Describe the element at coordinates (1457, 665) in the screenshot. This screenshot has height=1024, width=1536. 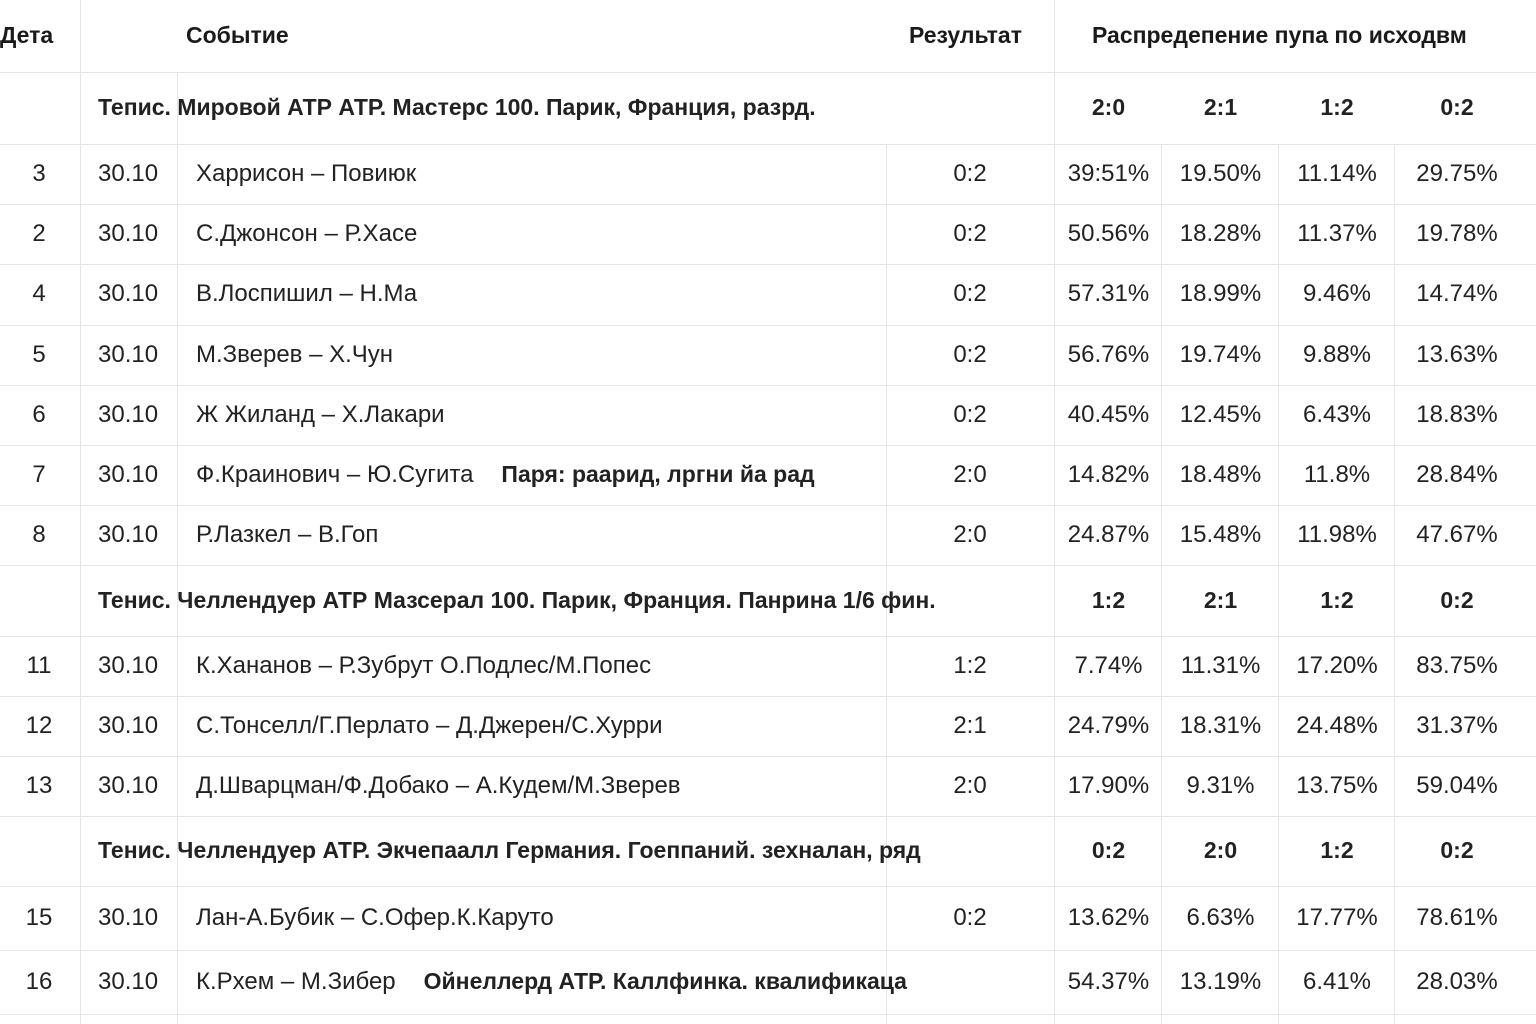
I see `distribution-value: 83.75%` at that location.